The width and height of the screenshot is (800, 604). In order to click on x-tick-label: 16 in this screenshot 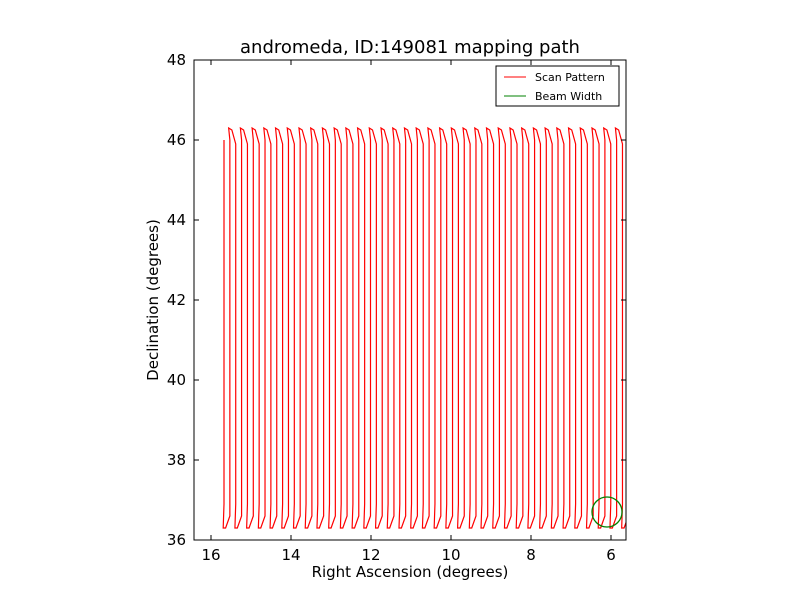, I will do `click(210, 555)`.